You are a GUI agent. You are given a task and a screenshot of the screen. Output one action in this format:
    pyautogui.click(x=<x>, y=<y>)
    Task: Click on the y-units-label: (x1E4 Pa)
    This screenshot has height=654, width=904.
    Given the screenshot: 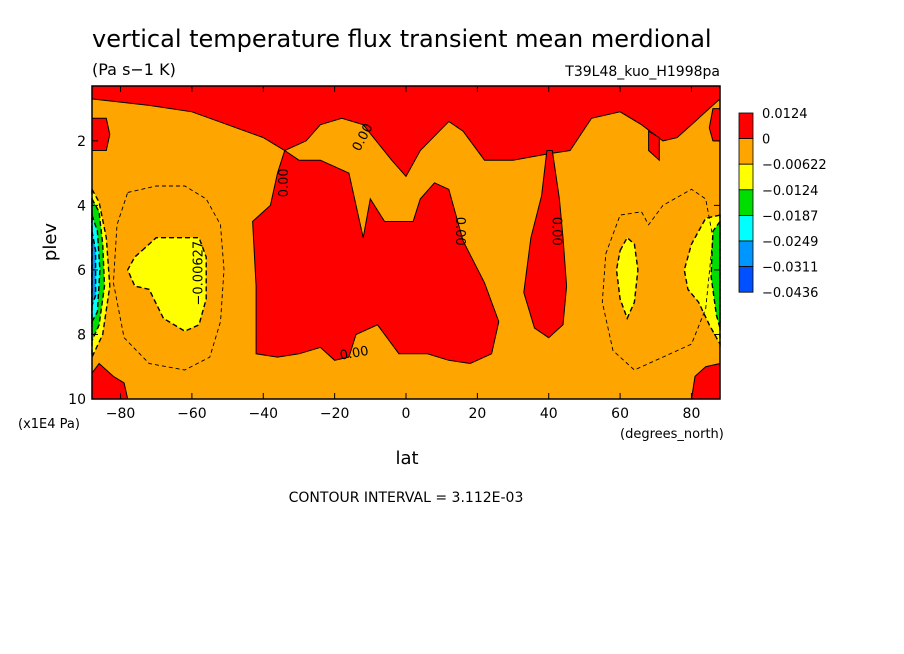 What is the action you would take?
    pyautogui.click(x=49, y=424)
    